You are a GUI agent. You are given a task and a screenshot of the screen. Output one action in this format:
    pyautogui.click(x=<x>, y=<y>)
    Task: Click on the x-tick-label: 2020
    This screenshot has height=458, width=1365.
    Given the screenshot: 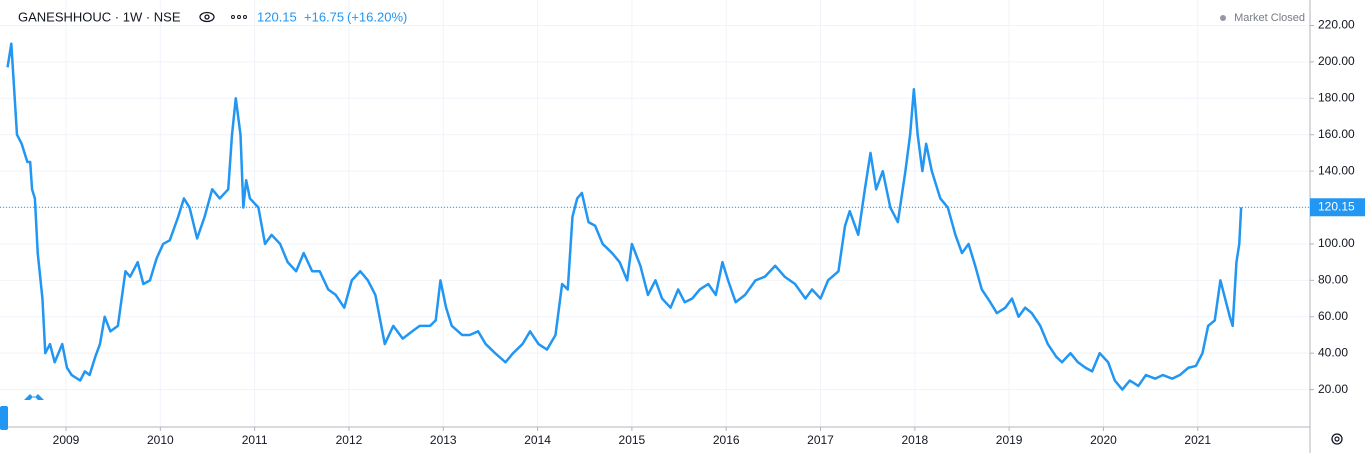 What is the action you would take?
    pyautogui.click(x=1103, y=440)
    